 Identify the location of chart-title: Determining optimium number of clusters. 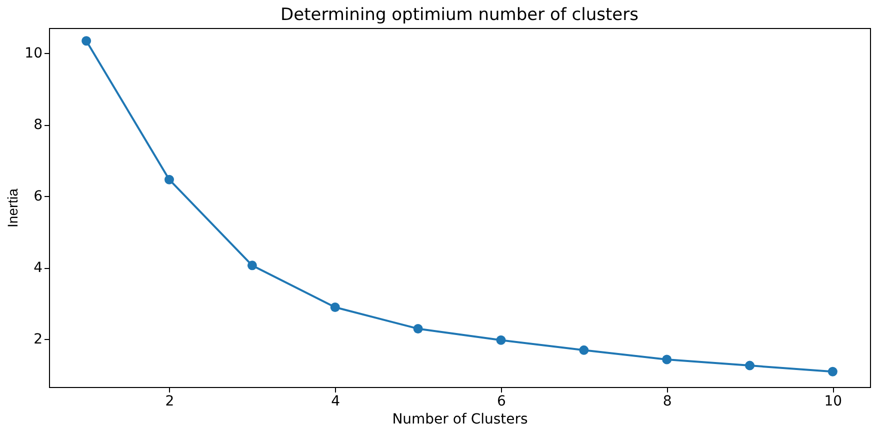
(459, 15).